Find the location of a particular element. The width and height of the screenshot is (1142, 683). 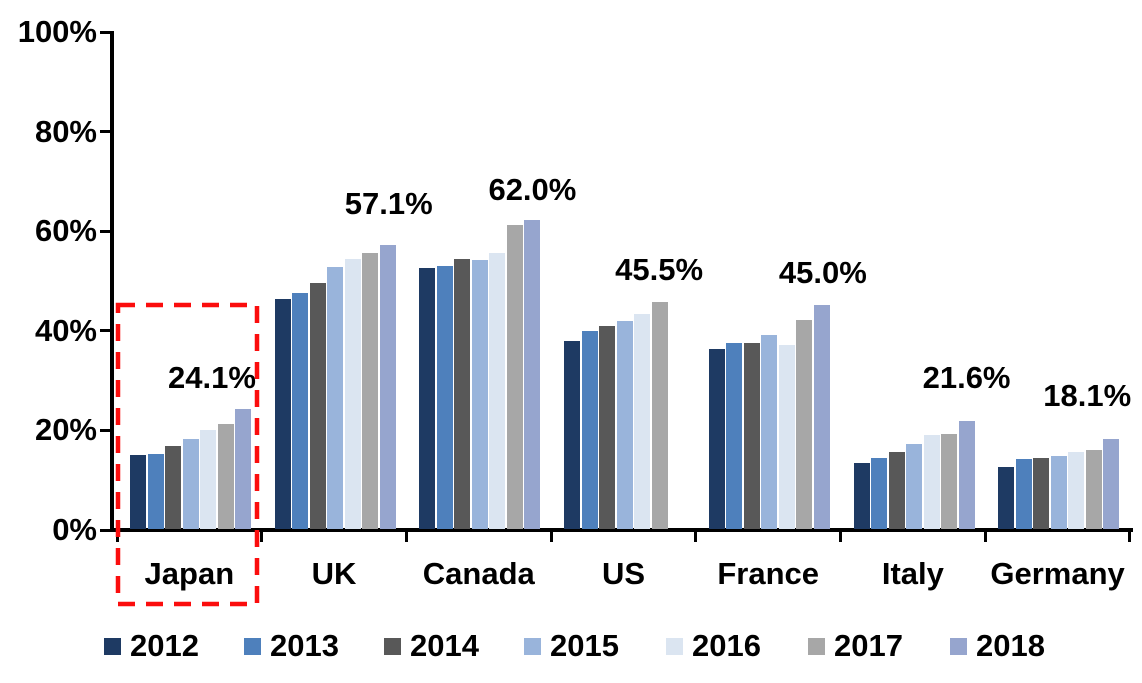

bar-2015-us is located at coordinates (624, 424).